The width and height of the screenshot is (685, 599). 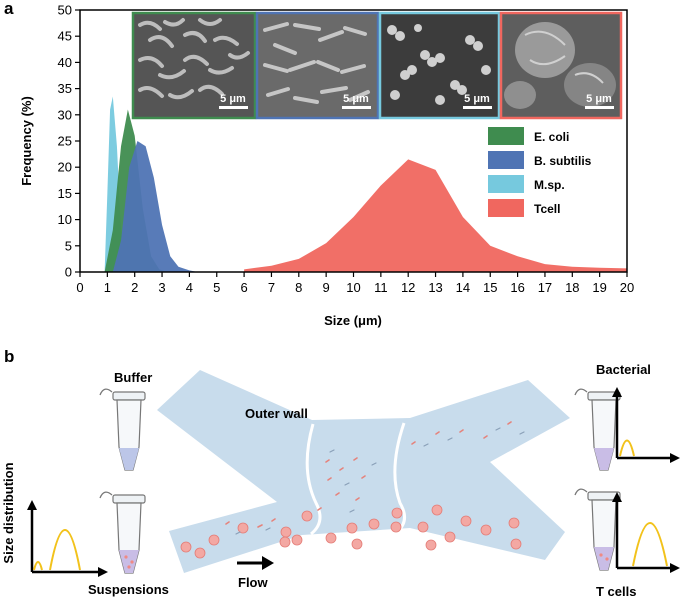 I want to click on x-tick-label: 19, so click(x=599, y=287).